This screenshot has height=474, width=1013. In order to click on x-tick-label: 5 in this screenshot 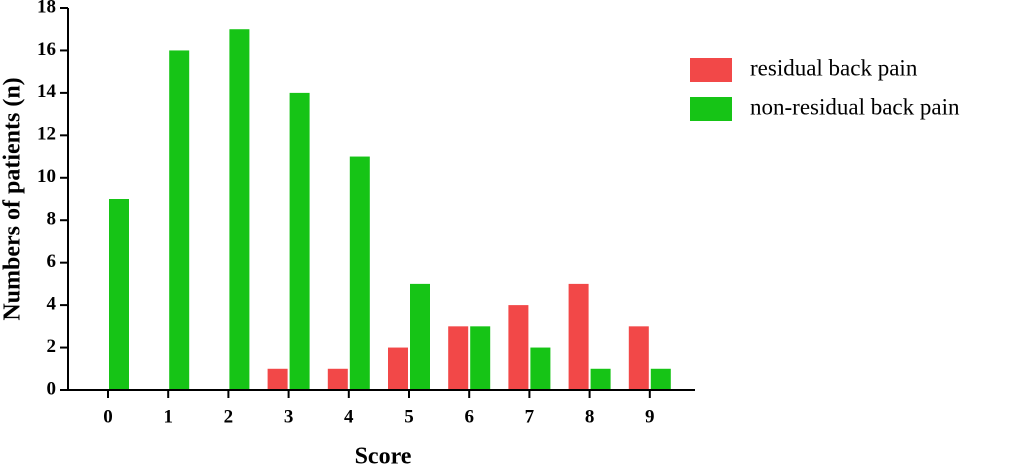, I will do `click(409, 416)`.